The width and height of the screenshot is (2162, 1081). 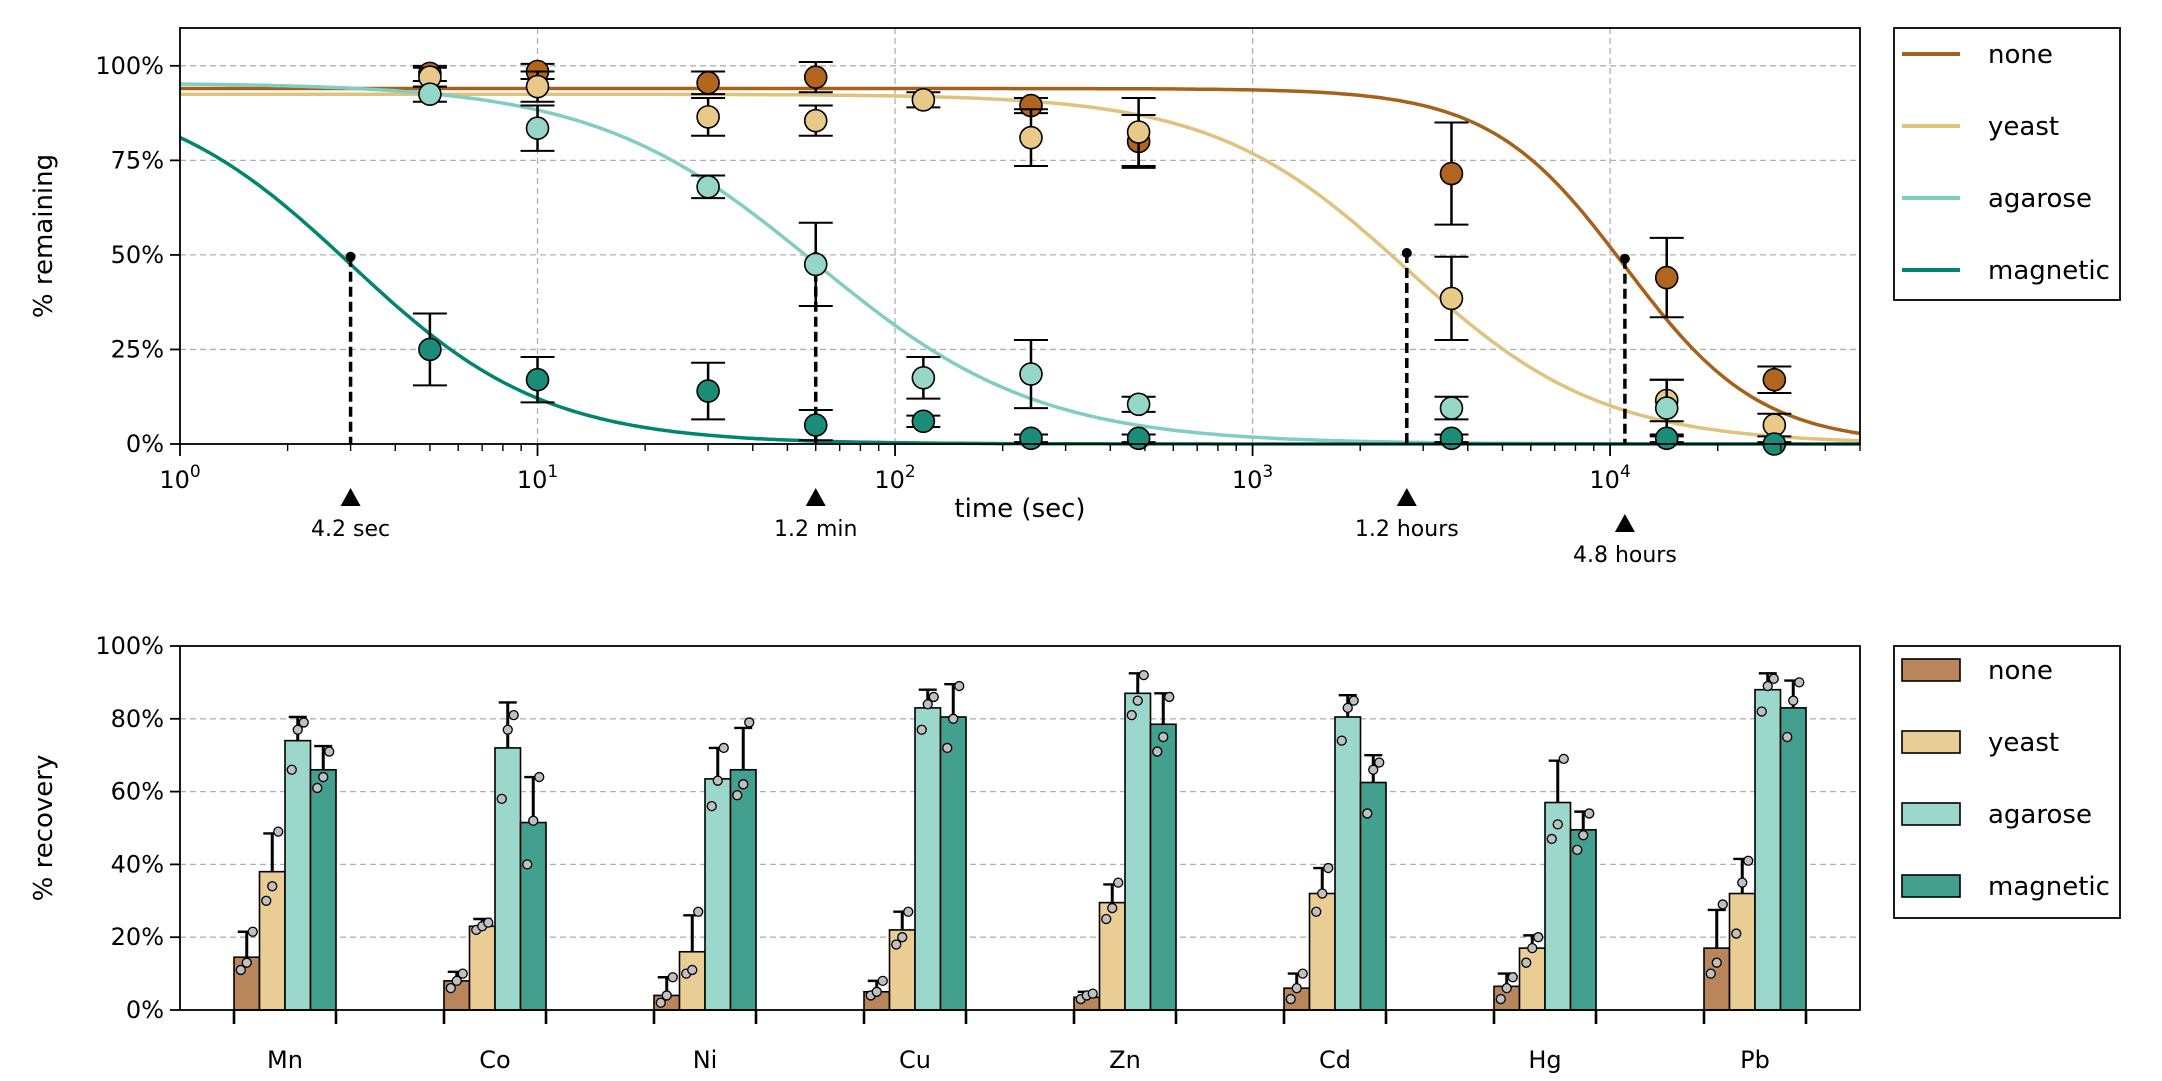 What do you see at coordinates (1407, 529) in the screenshot?
I see `half-life-label: 1.2 hours` at bounding box center [1407, 529].